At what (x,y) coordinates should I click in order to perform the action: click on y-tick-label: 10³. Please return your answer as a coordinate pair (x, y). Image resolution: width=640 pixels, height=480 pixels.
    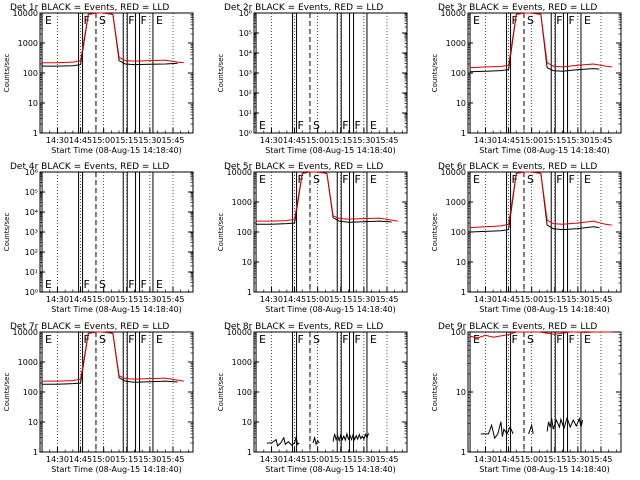
    Looking at the image, I should click on (31, 232).